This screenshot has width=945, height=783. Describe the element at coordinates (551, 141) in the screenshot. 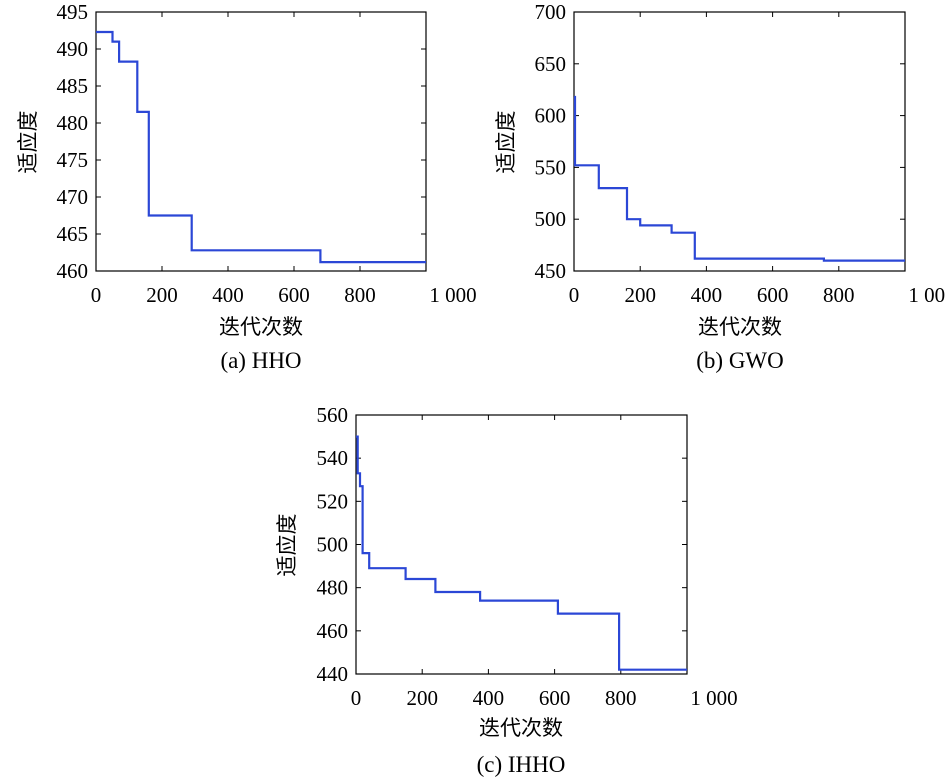

I see `y-tick-labels: 450 500 550 600 650 700` at that location.